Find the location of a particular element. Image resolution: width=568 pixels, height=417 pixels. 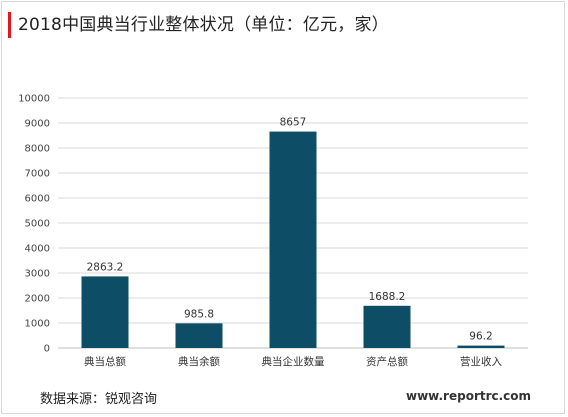

y-tick-label: 4000 is located at coordinates (37, 249).